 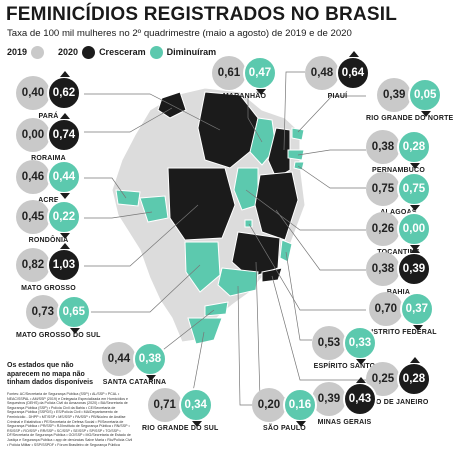 What do you see at coordinates (414, 231) in the screenshot?
I see `value-2020: 0,00` at bounding box center [414, 231].